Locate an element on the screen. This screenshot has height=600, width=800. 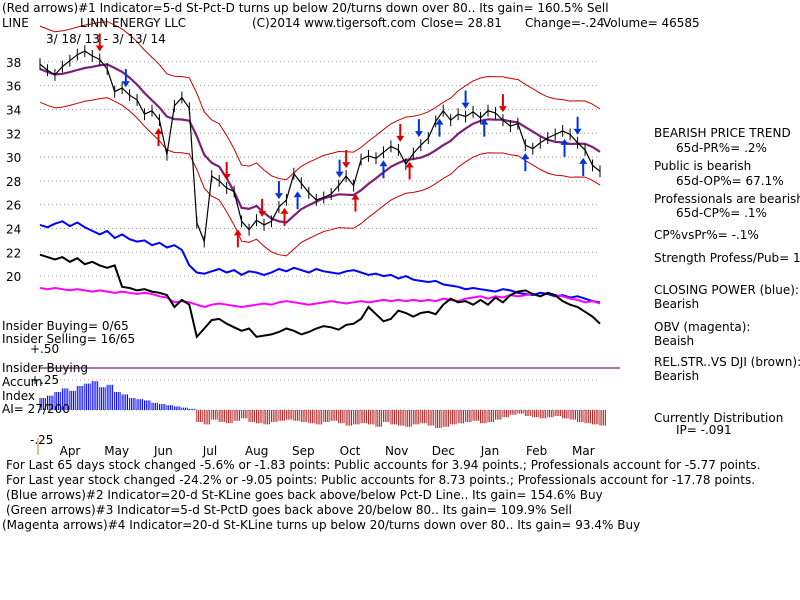
cp-value: 65d-CP%= .1% is located at coordinates (721, 213).